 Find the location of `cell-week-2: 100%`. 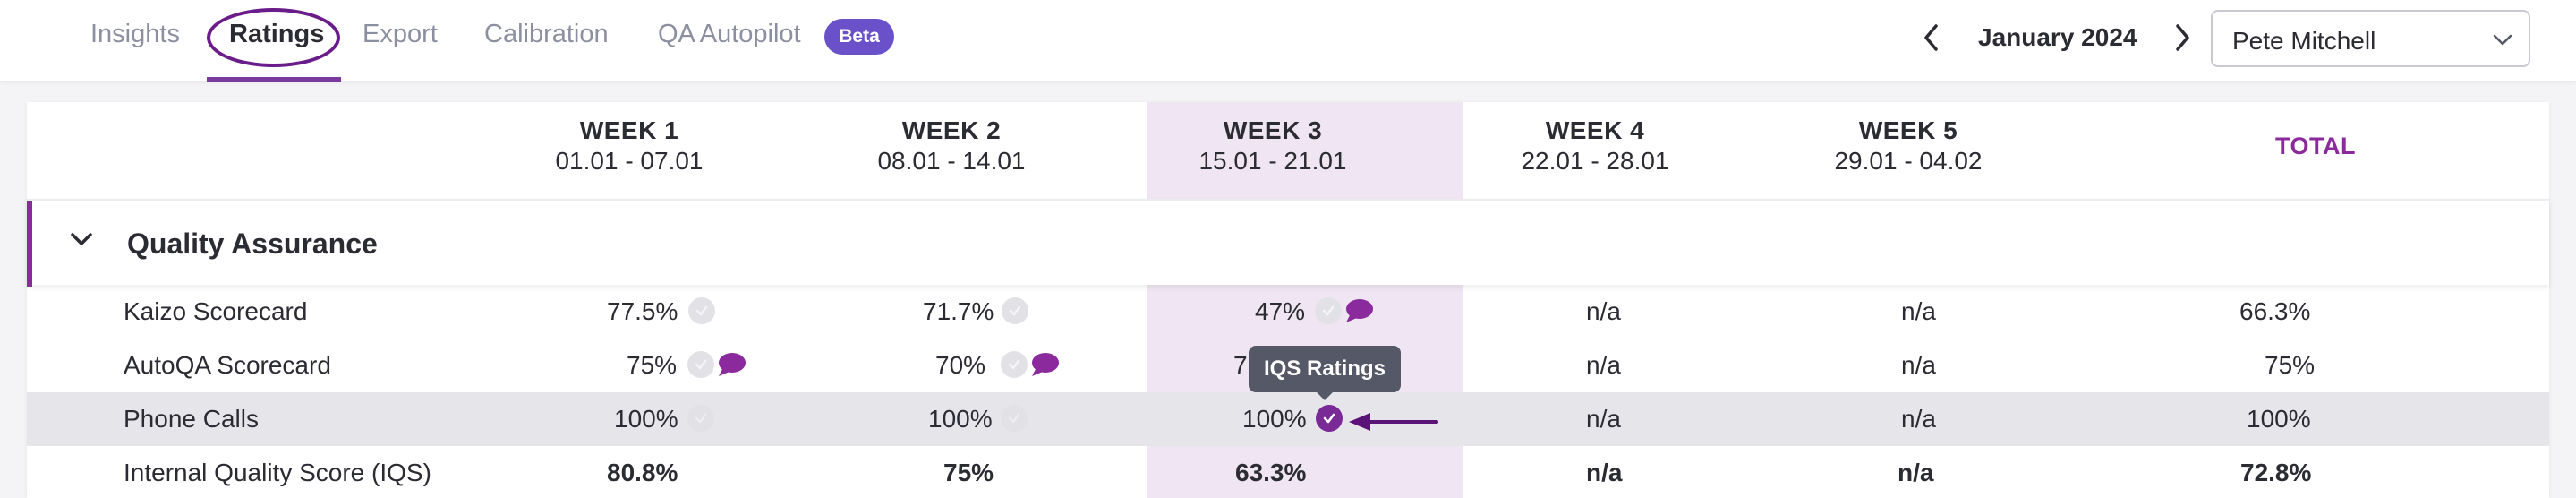

cell-week-2: 100% is located at coordinates (960, 419).